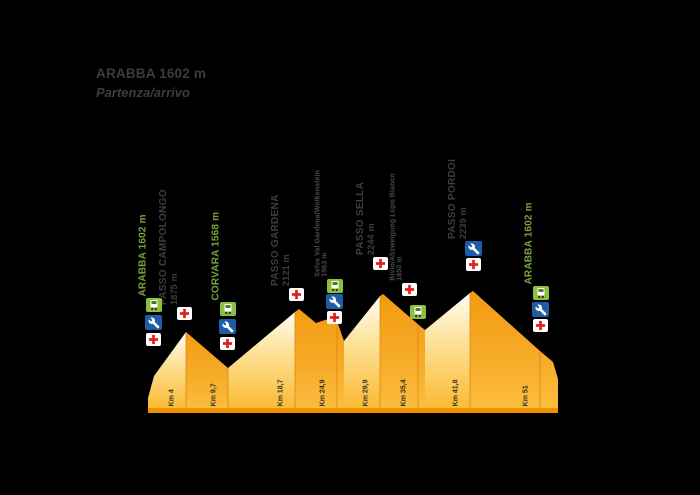  What do you see at coordinates (514, 349) in the screenshot?
I see `descent-face-pordoi` at bounding box center [514, 349].